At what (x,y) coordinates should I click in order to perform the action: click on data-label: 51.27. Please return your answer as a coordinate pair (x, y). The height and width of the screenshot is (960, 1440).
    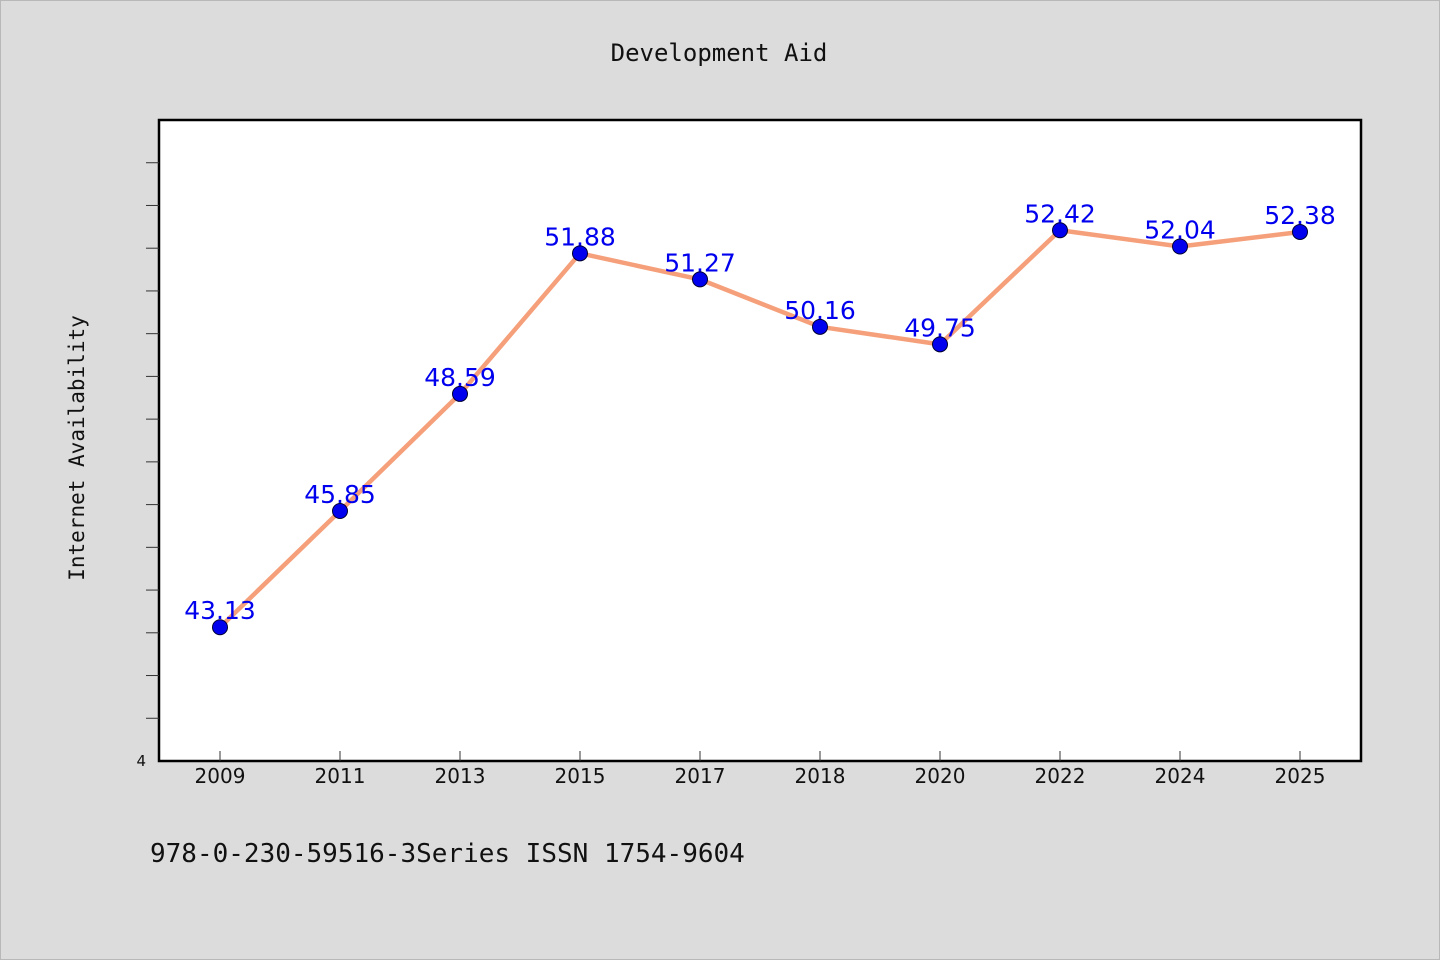
    Looking at the image, I should click on (700, 262).